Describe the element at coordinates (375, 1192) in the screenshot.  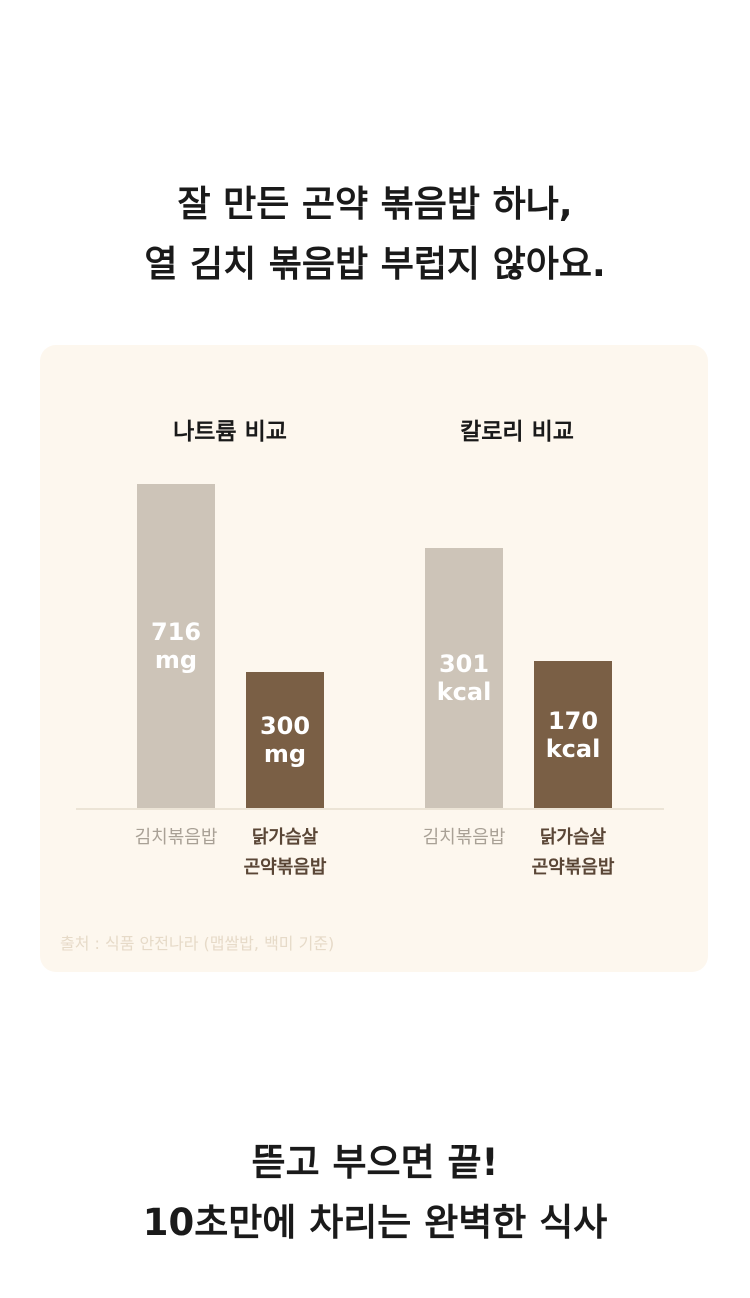
I see `footer-headline: 뜯고 부으면 끝! 10초만에 차리는 완벽한 식사` at that location.